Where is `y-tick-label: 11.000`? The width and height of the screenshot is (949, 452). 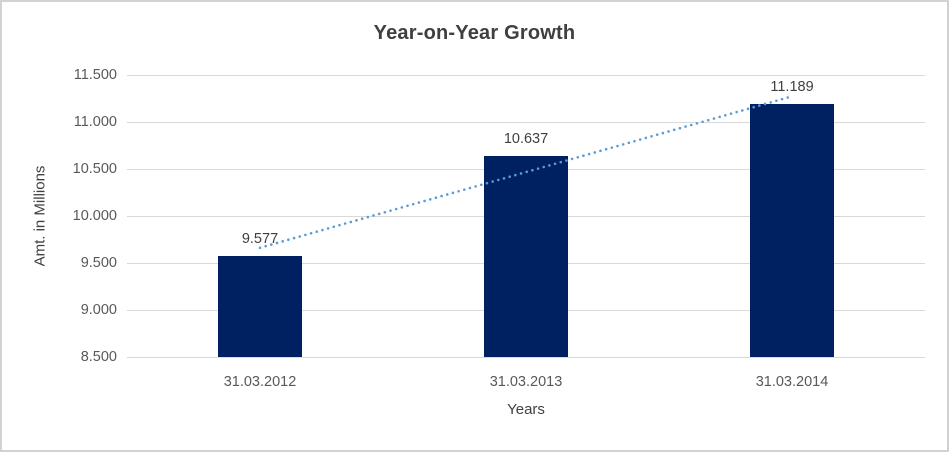 y-tick-label: 11.000 is located at coordinates (95, 122).